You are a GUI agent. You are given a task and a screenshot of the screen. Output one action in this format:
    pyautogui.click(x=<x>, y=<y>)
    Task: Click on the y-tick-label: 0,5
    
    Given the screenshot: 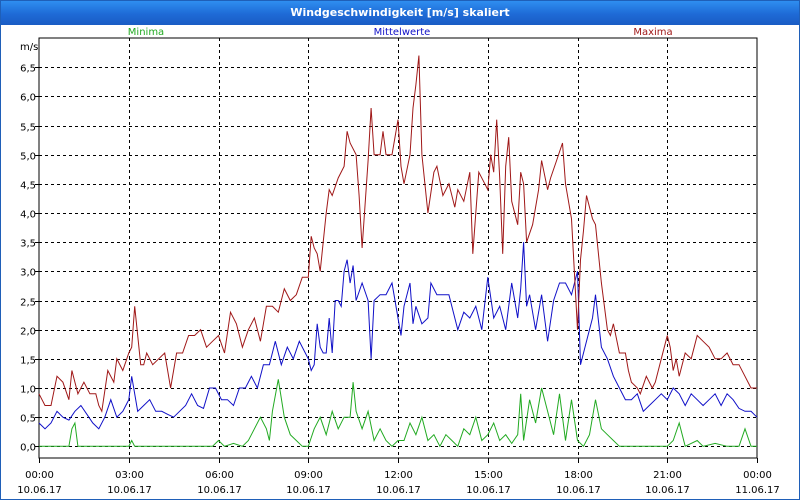 What is the action you would take?
    pyautogui.click(x=28, y=419)
    